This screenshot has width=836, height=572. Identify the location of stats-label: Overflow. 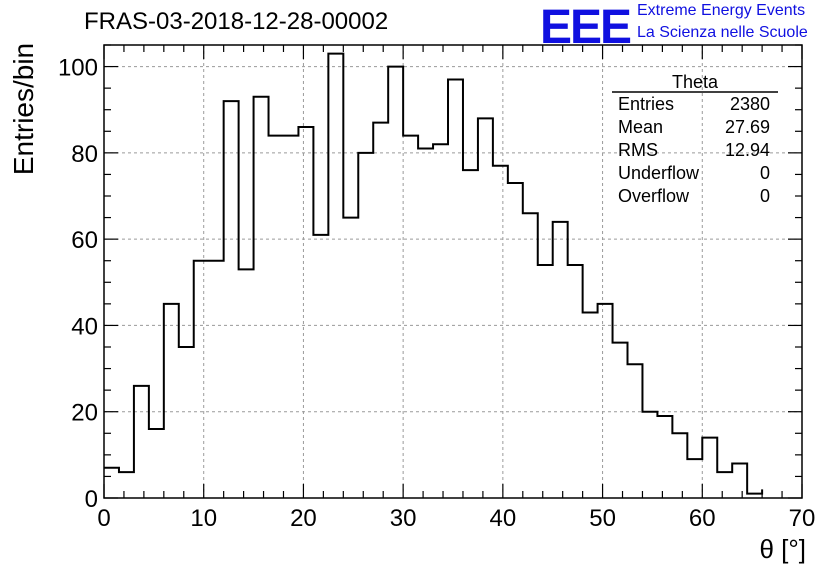
(654, 196).